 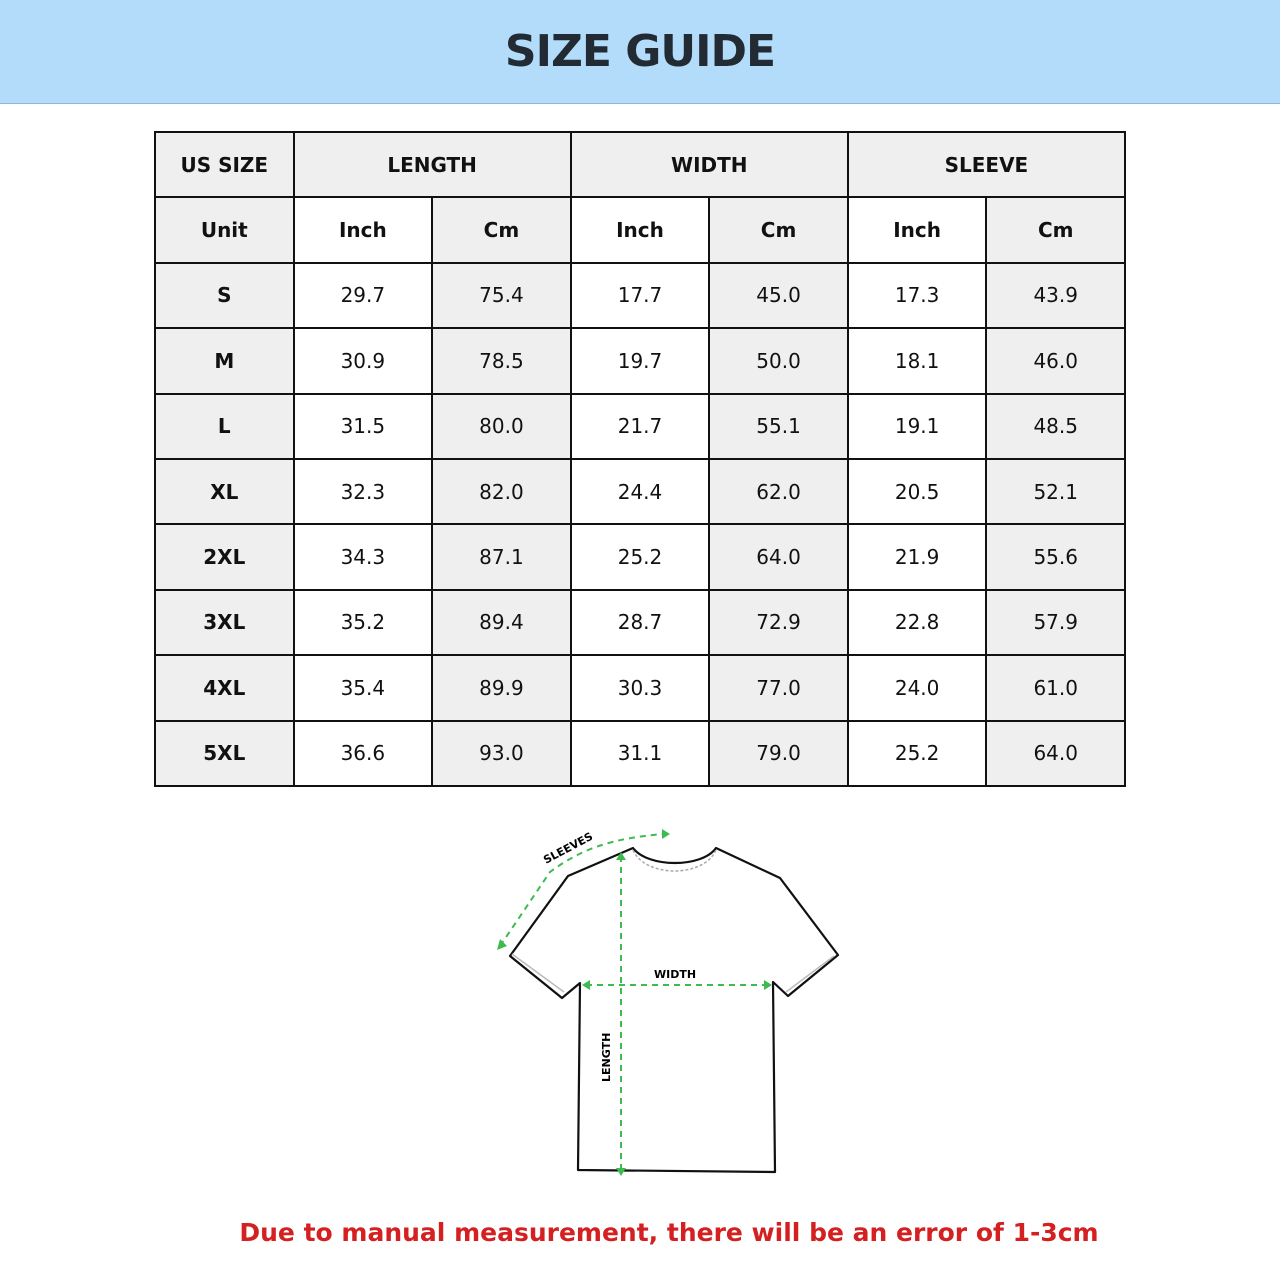 I want to click on group-header: WIDTH, so click(x=709, y=165).